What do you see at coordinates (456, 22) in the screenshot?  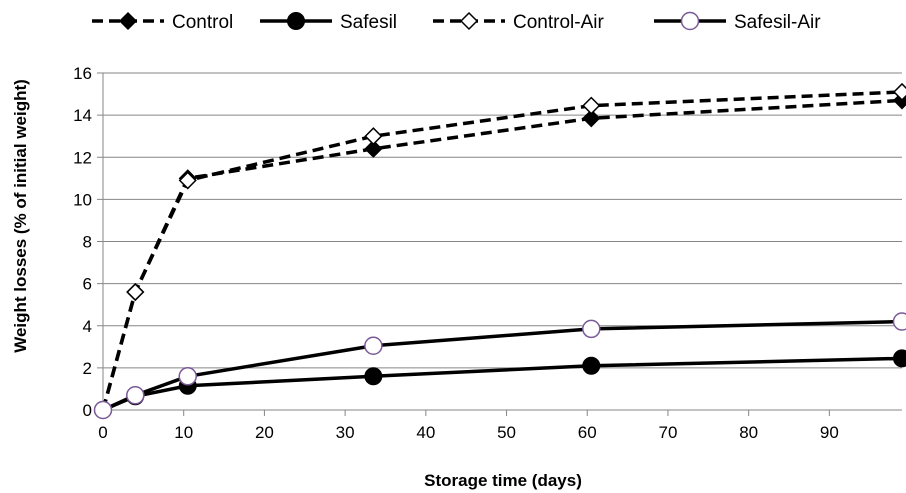 I see `legend: Control Safesil Control-Air Safesil-Air` at bounding box center [456, 22].